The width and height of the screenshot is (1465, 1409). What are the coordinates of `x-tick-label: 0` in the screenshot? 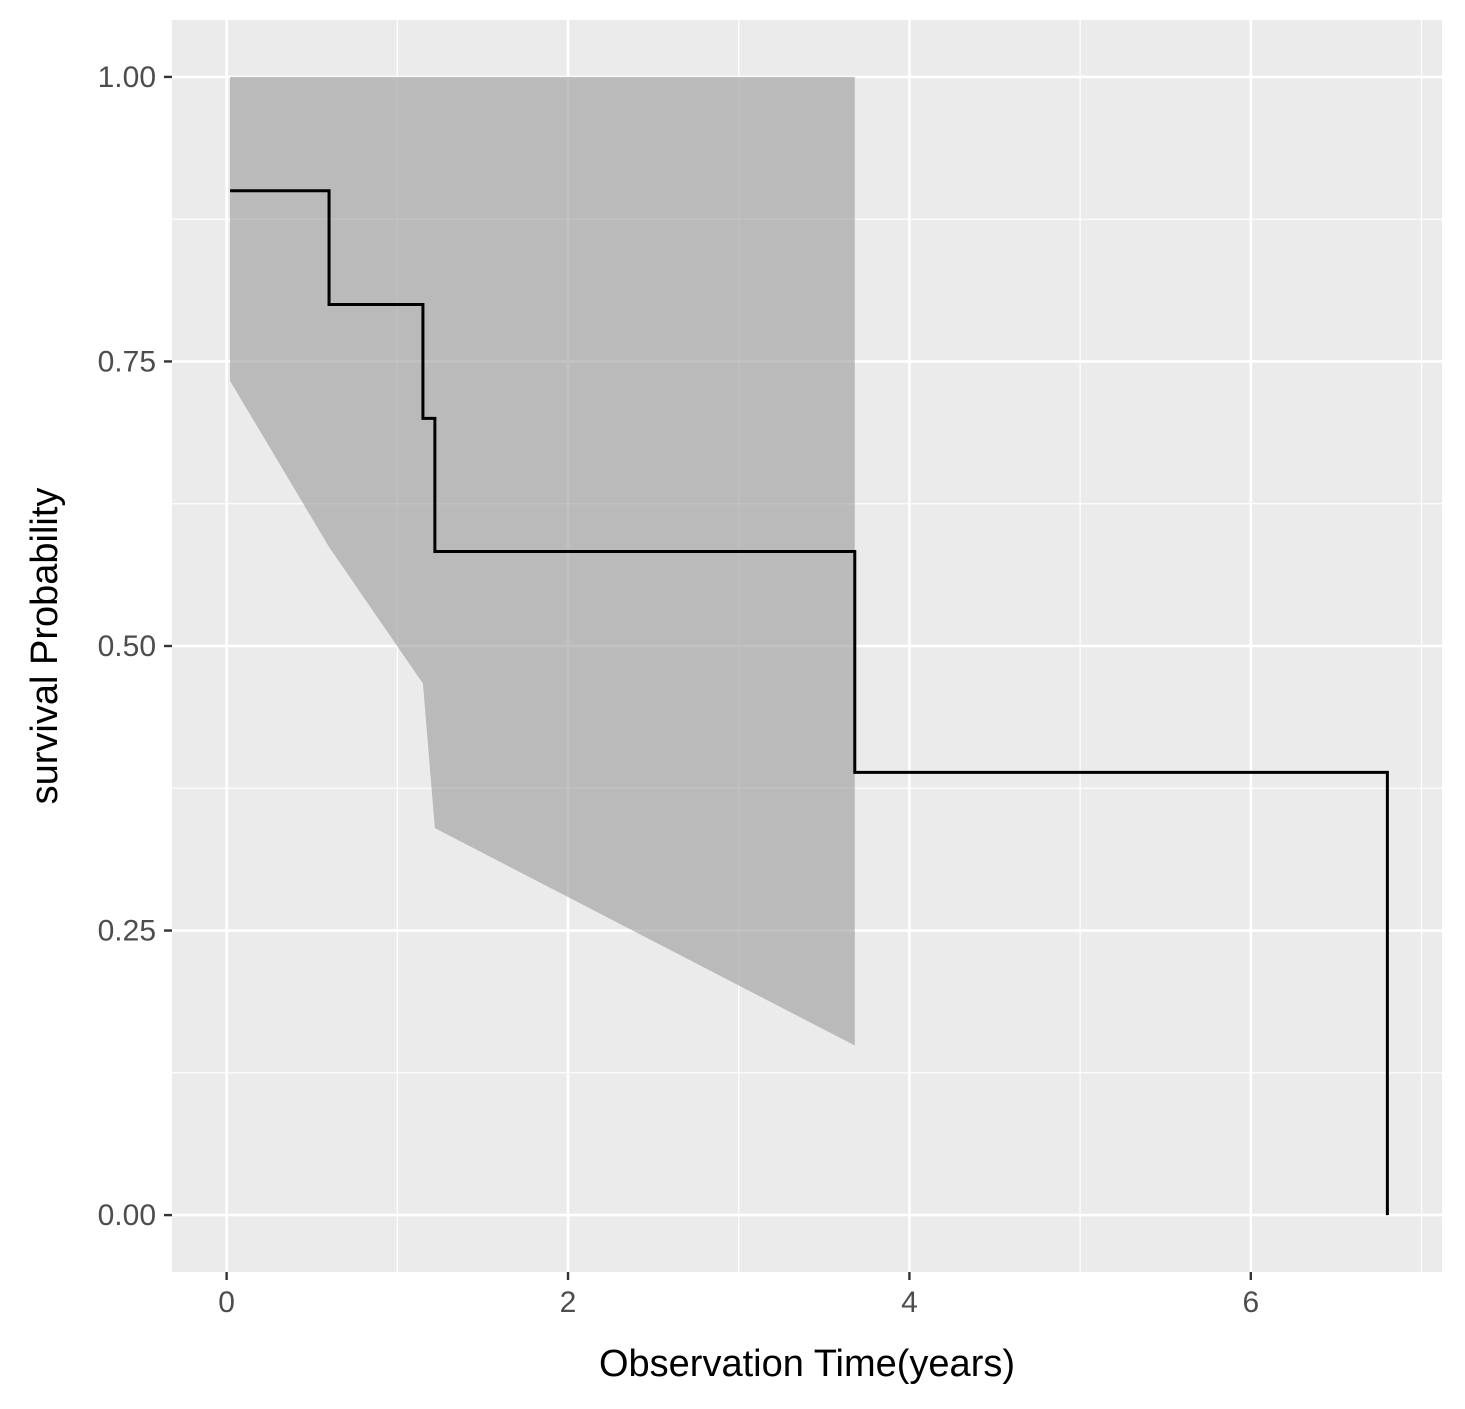 It's located at (226, 1302).